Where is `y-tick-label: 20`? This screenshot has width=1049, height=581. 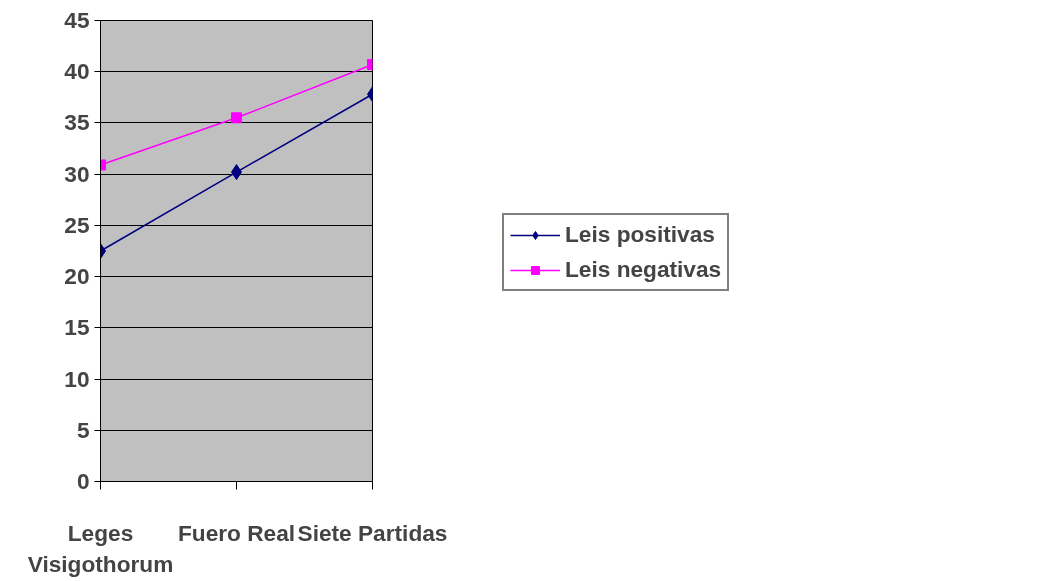 y-tick-label: 20 is located at coordinates (77, 276).